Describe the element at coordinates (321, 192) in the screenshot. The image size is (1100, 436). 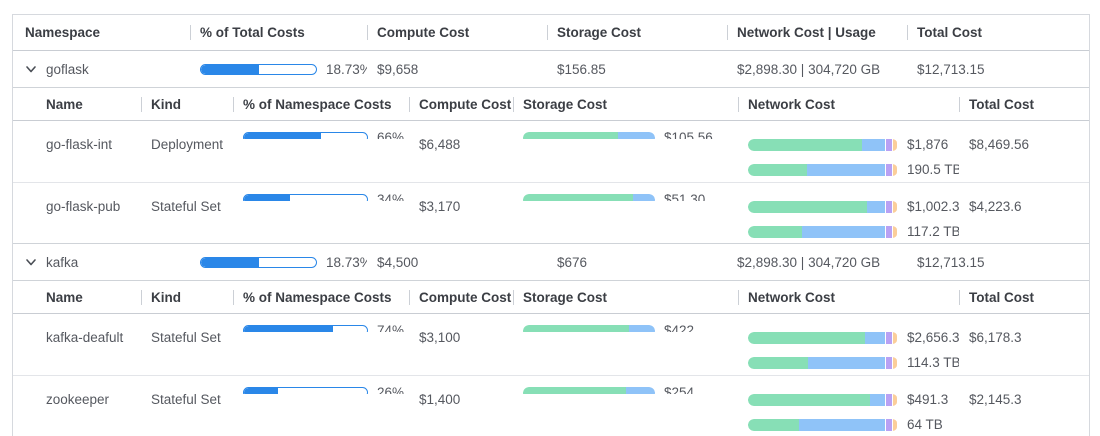
I see `pct-namespace-costs-cell: 34%` at that location.